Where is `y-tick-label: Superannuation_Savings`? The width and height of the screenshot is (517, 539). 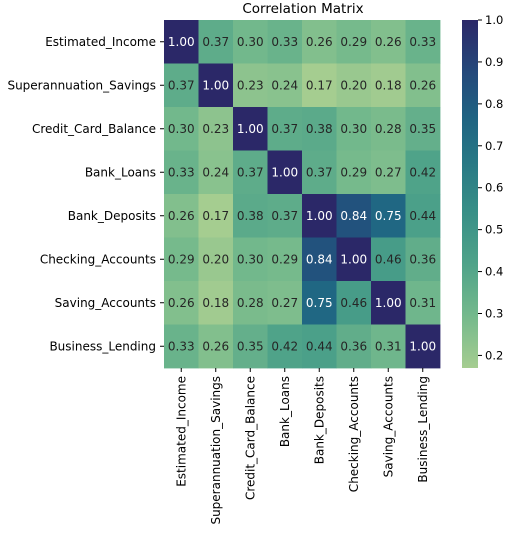
y-tick-label: Superannuation_Savings is located at coordinates (81, 85).